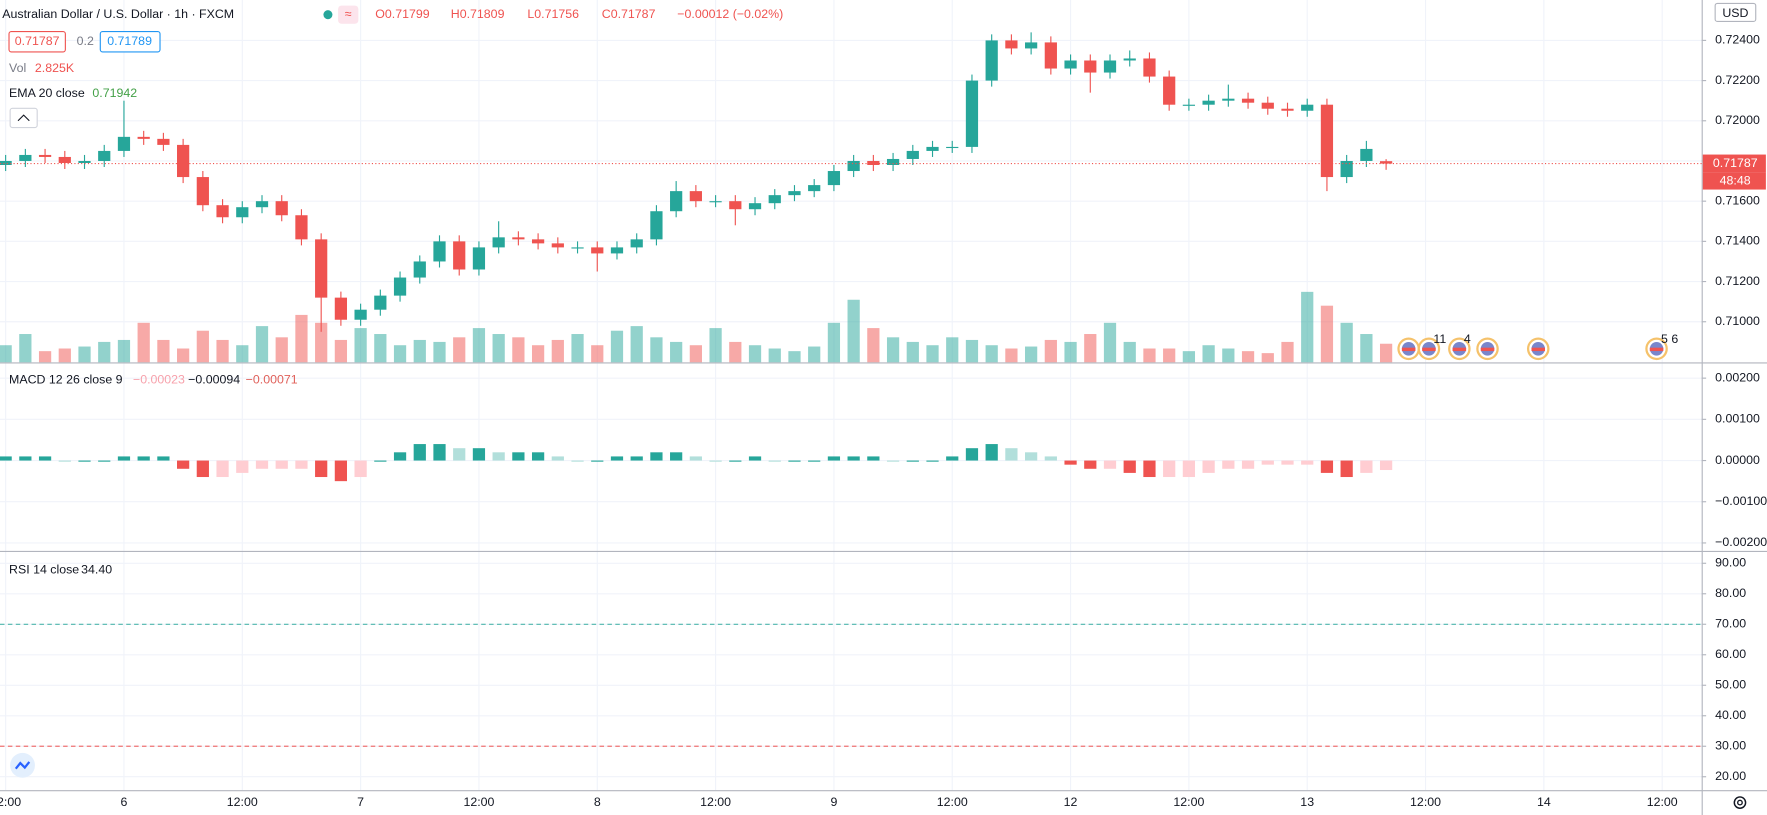 The width and height of the screenshot is (1767, 815). I want to click on data-mode-button, so click(348, 14).